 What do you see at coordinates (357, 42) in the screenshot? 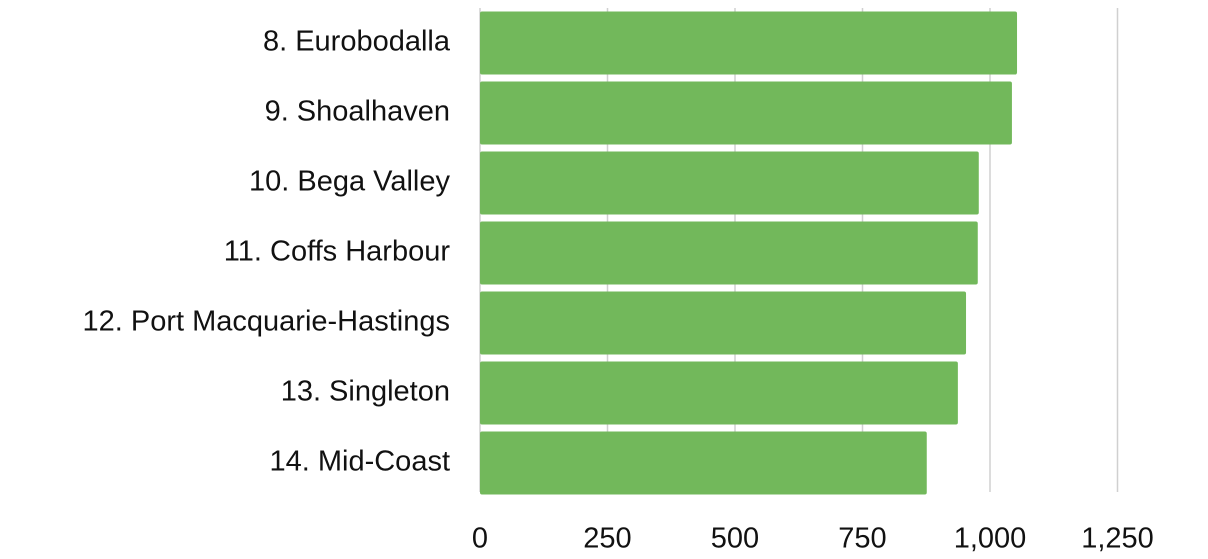
I see `y-tick-label: 8. Eurobodalla` at bounding box center [357, 42].